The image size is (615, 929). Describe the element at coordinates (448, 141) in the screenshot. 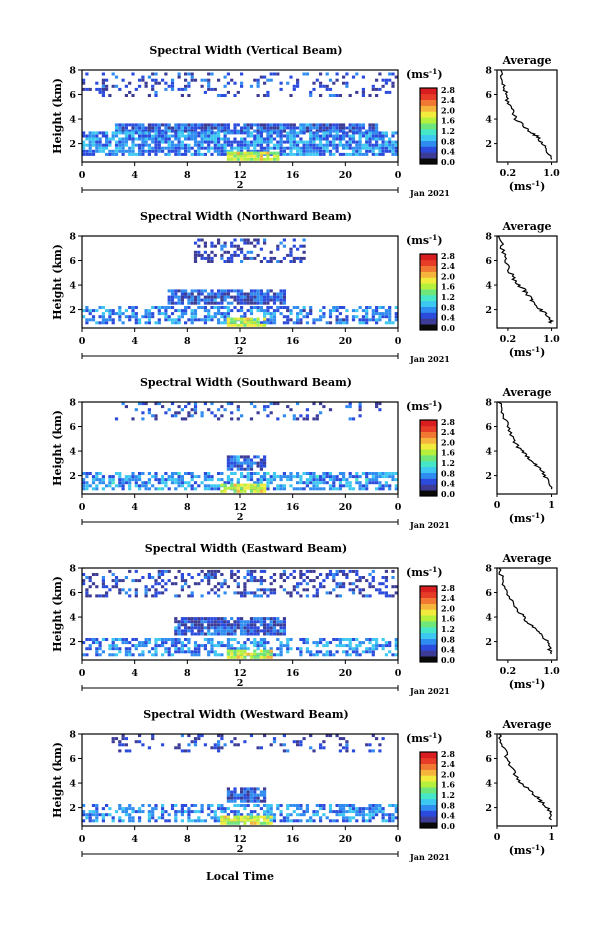

I see `colorbar-tick-label: 0.8` at that location.